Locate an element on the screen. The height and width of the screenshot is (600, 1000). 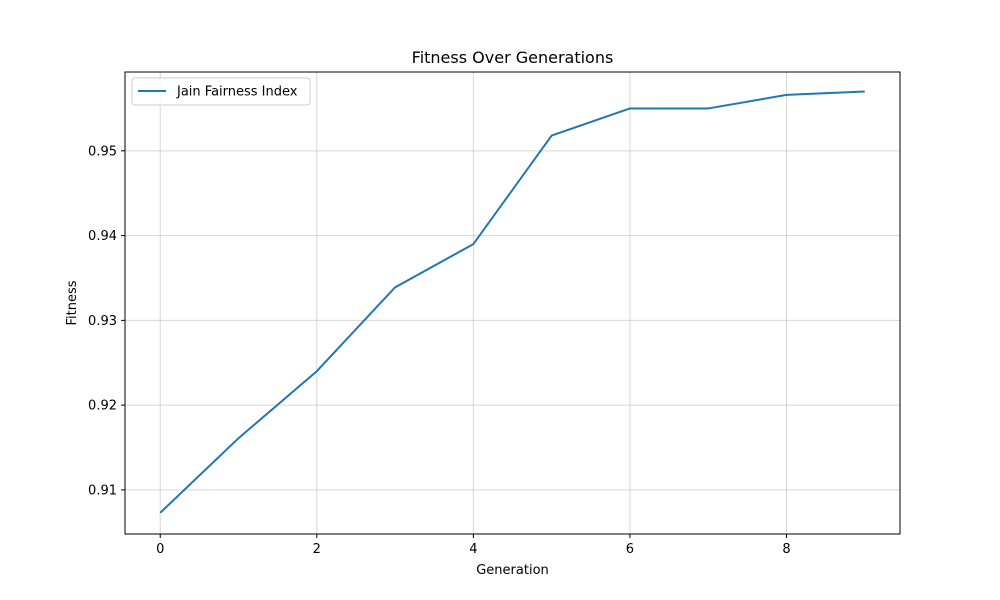
y-tick-label: 0.94 is located at coordinates (102, 236).